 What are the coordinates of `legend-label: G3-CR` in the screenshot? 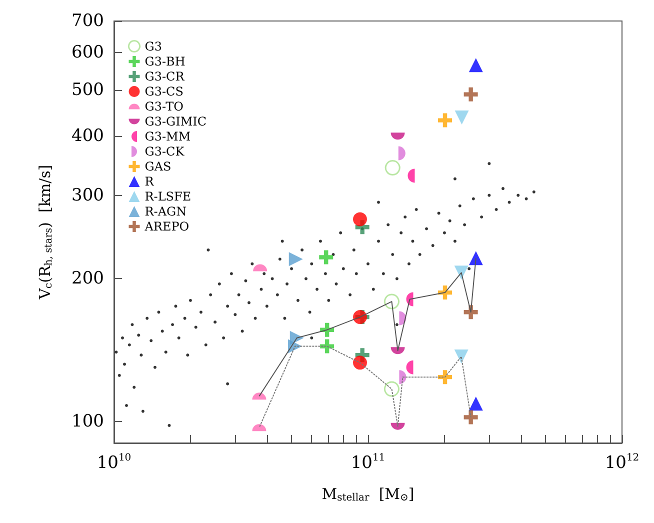 It's located at (165, 77).